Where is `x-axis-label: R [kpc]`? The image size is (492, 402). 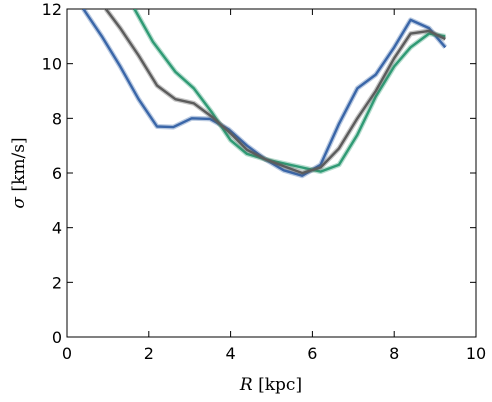
x-axis-label: R [kpc] is located at coordinates (270, 385).